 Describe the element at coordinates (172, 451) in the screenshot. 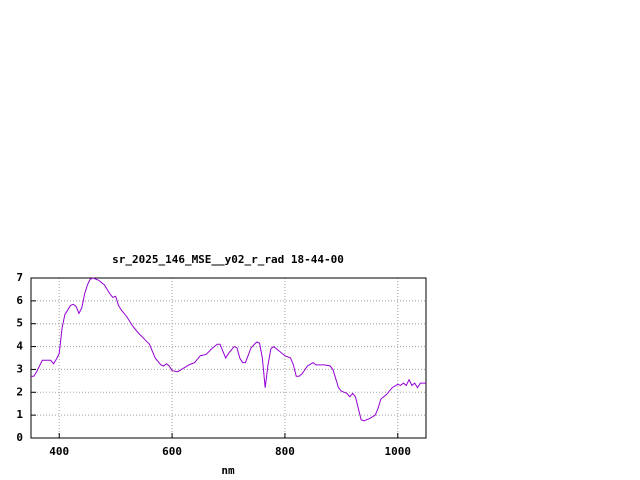

I see `x-tick-label: 600` at that location.